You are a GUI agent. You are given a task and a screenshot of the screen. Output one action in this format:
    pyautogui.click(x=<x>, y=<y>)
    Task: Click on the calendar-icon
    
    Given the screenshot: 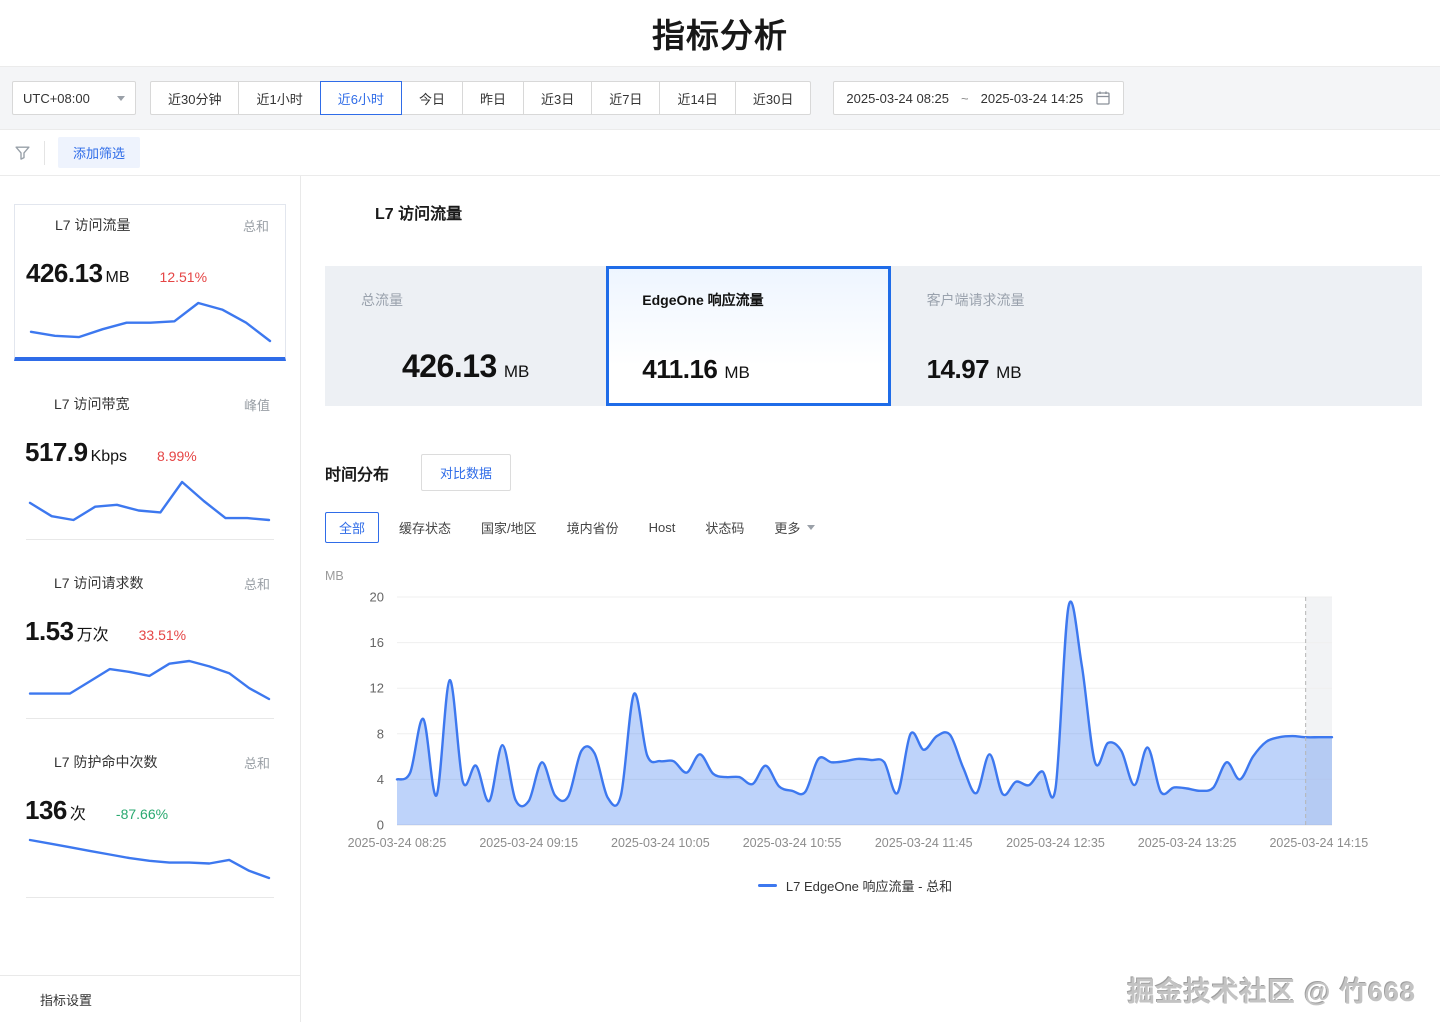 What is the action you would take?
    pyautogui.click(x=1103, y=98)
    